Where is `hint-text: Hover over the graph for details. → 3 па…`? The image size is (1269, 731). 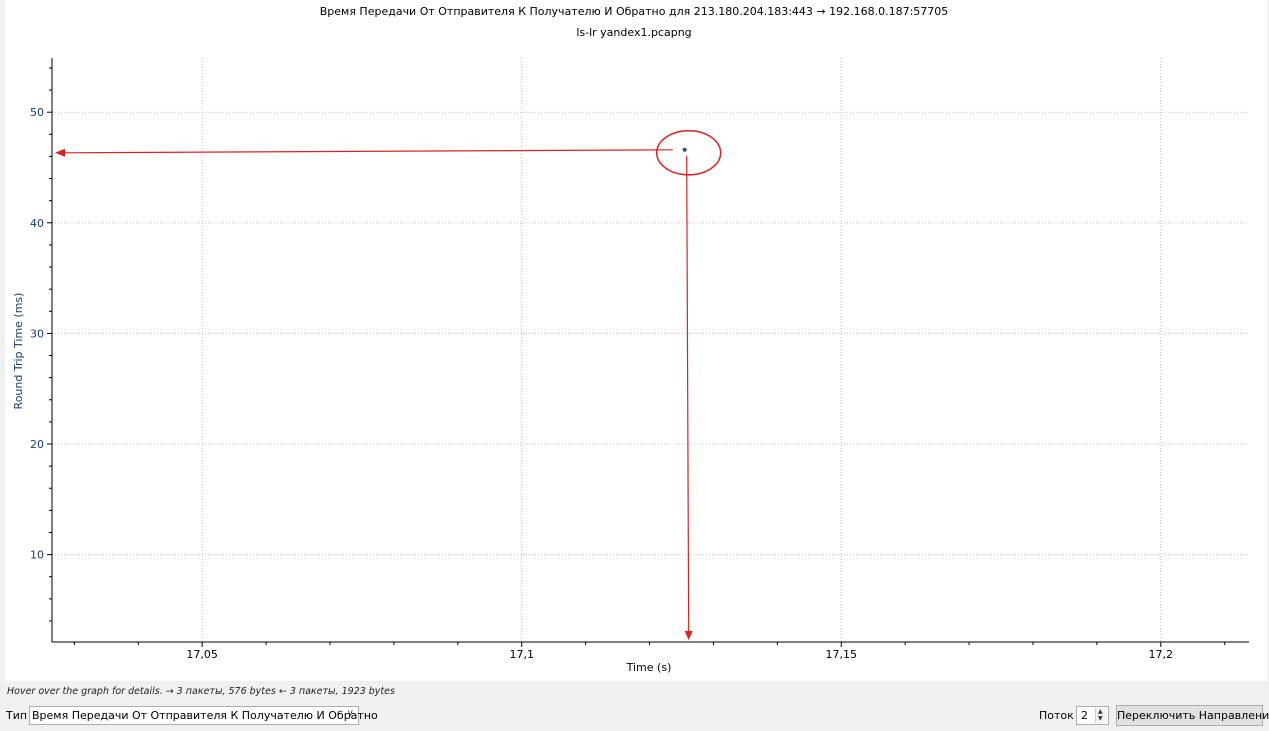
hint-text: Hover over the graph for details. → 3 па… is located at coordinates (201, 691).